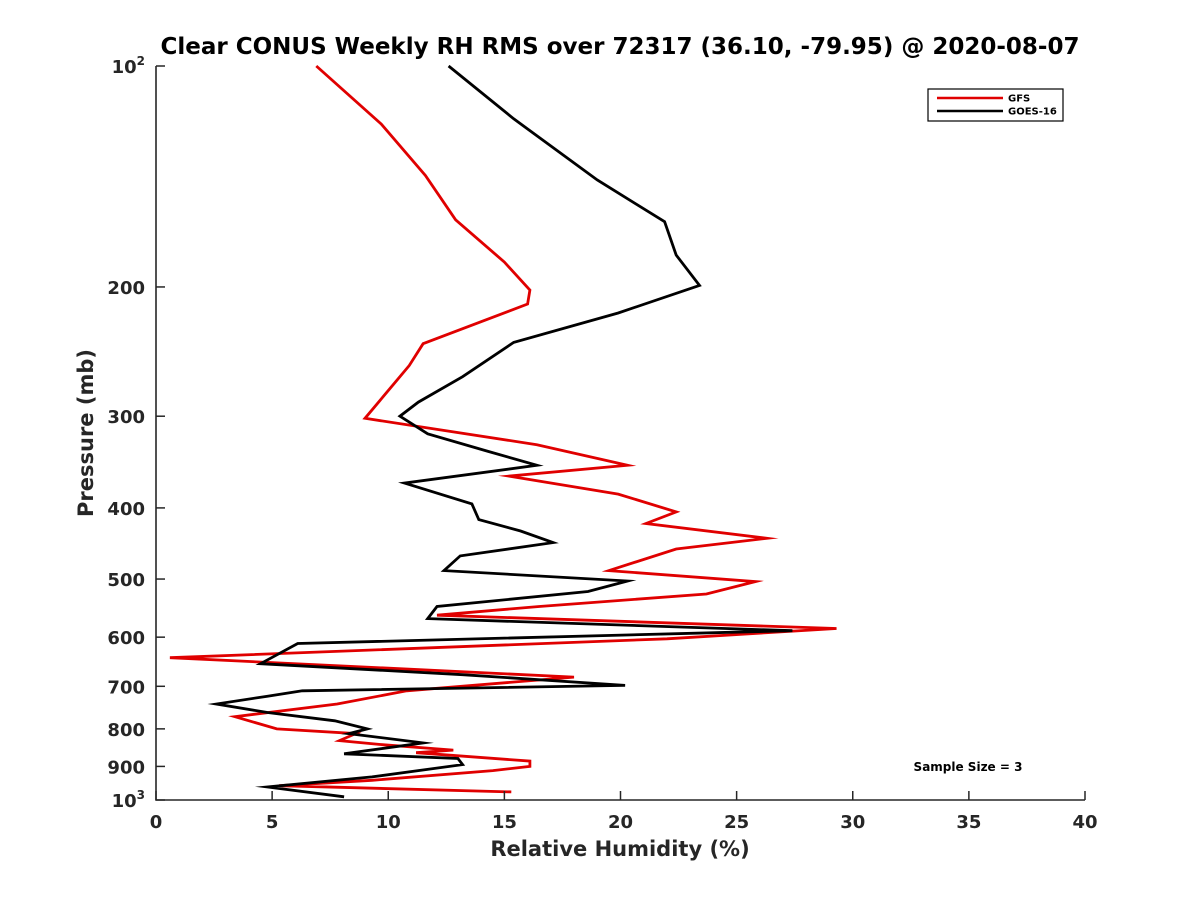 Image resolution: width=1200 pixels, height=900 pixels. Describe the element at coordinates (126, 417) in the screenshot. I see `y-tick-label: 300` at that location.